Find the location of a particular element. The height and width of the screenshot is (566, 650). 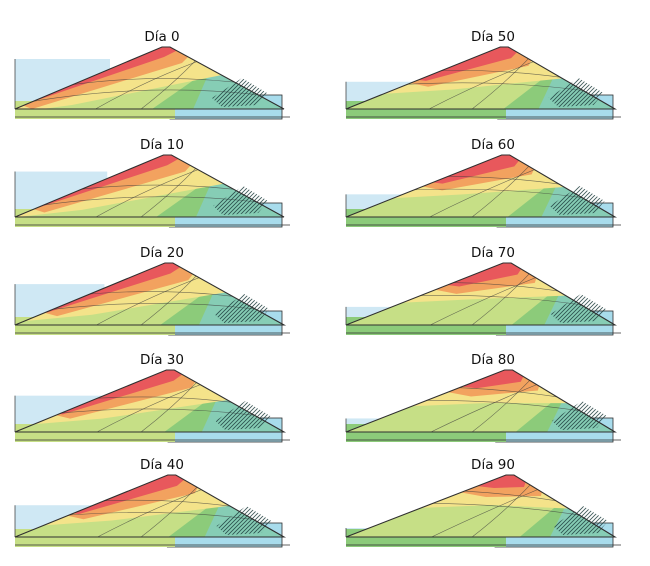

panel-title: Día 30 is located at coordinates (162, 360).